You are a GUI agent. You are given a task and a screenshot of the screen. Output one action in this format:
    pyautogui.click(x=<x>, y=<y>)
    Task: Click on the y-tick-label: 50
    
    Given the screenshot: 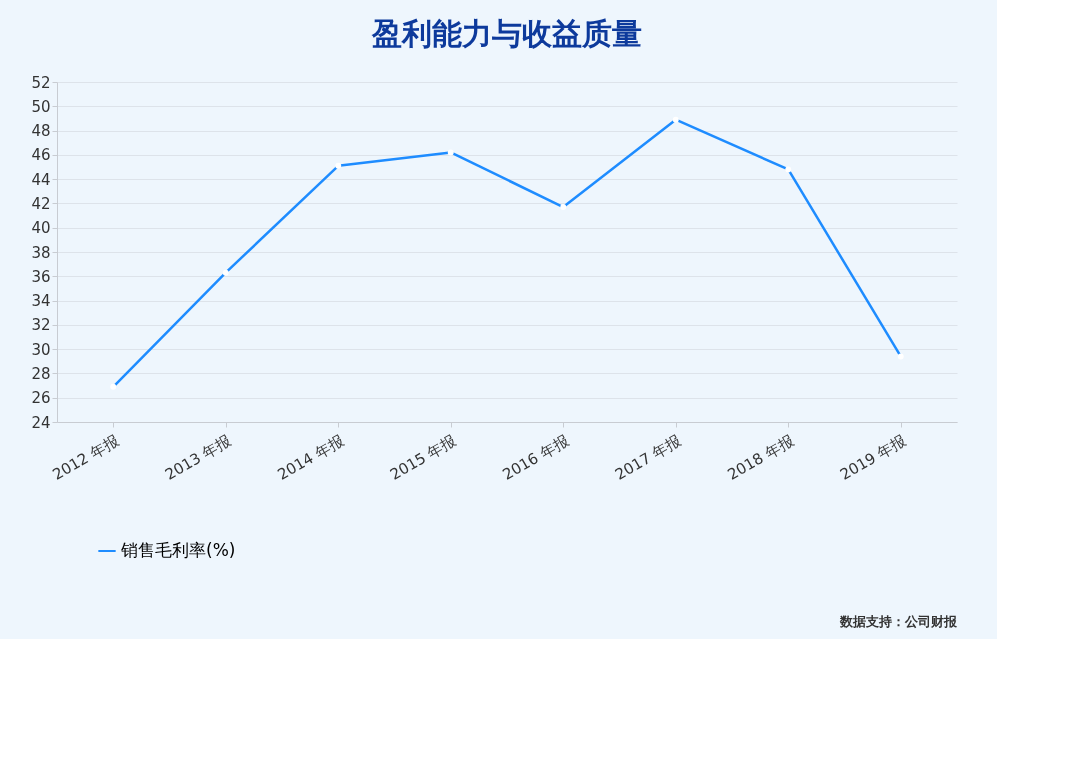 What is the action you would take?
    pyautogui.click(x=41, y=106)
    